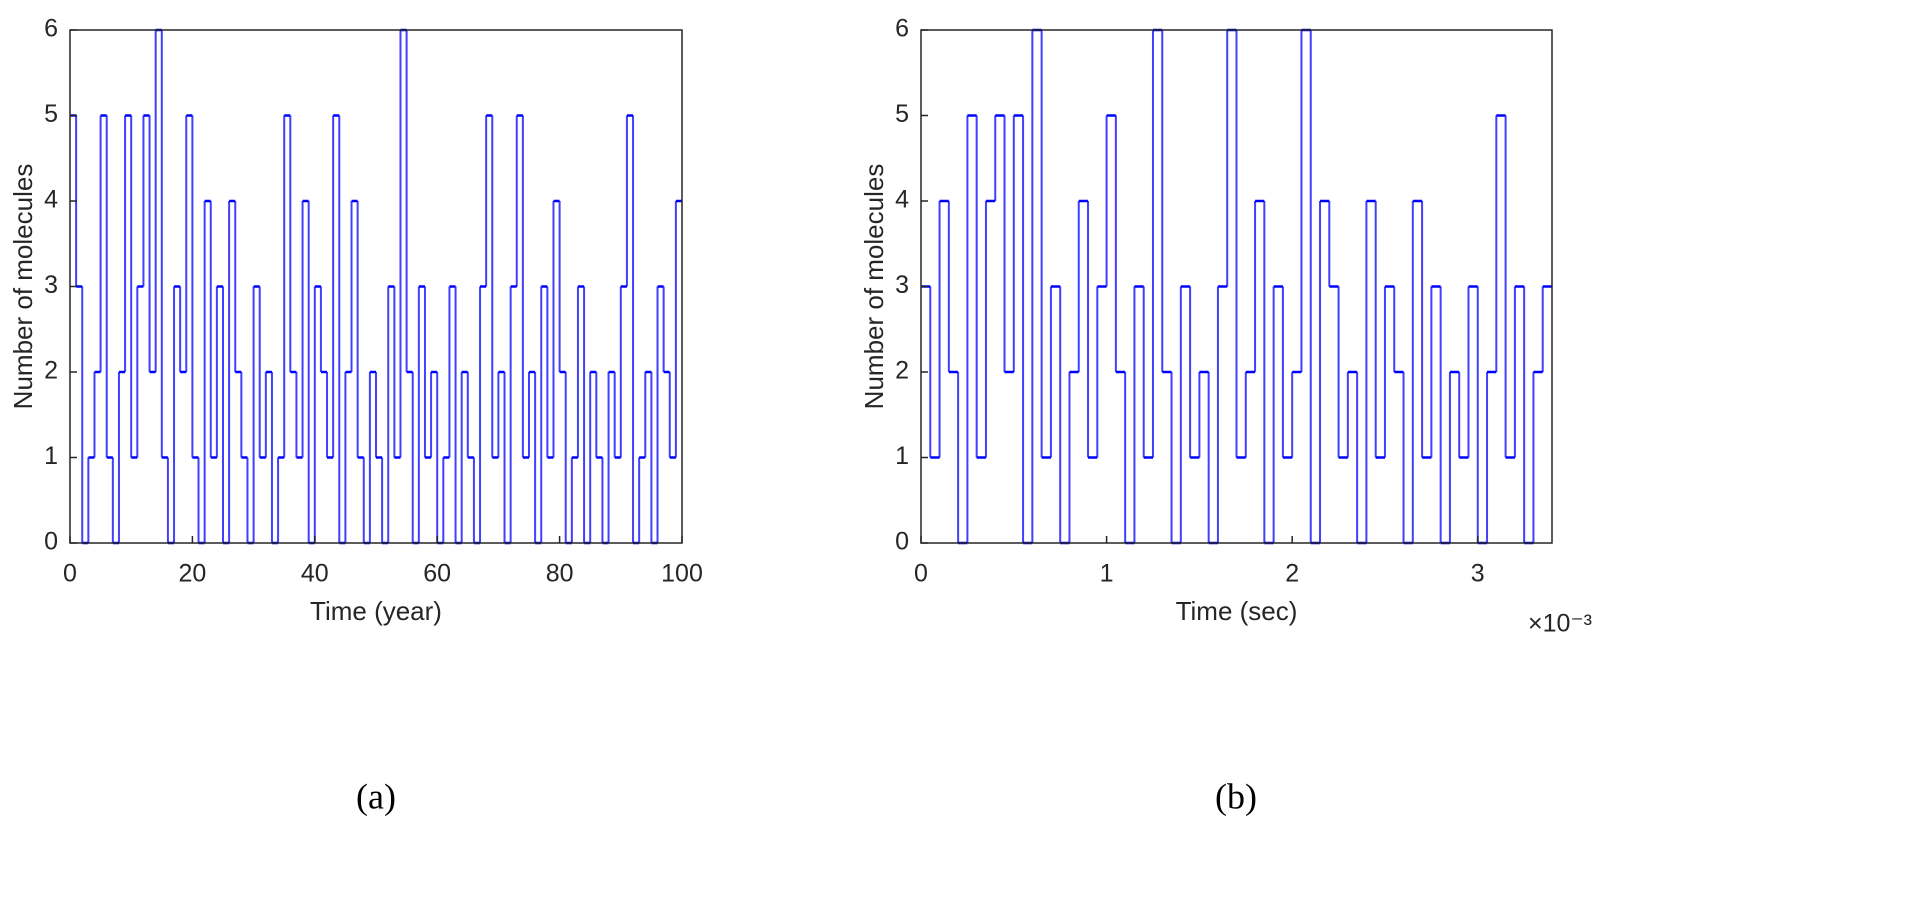 This screenshot has height=902, width=1920. What do you see at coordinates (376, 796) in the screenshot?
I see `panel-caption: (a)` at bounding box center [376, 796].